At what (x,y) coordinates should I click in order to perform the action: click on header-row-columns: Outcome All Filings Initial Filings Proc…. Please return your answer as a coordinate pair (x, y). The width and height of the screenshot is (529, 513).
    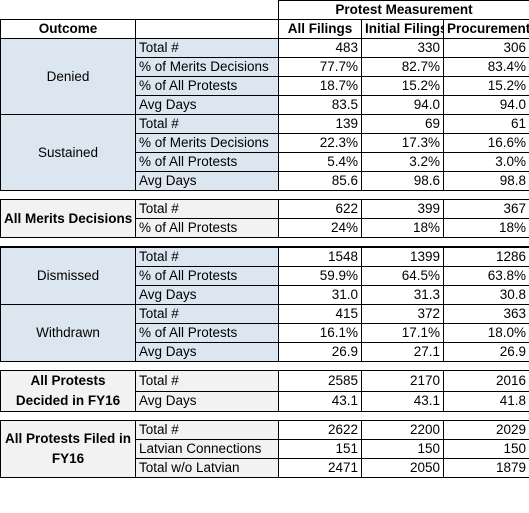
    Looking at the image, I should click on (264, 29).